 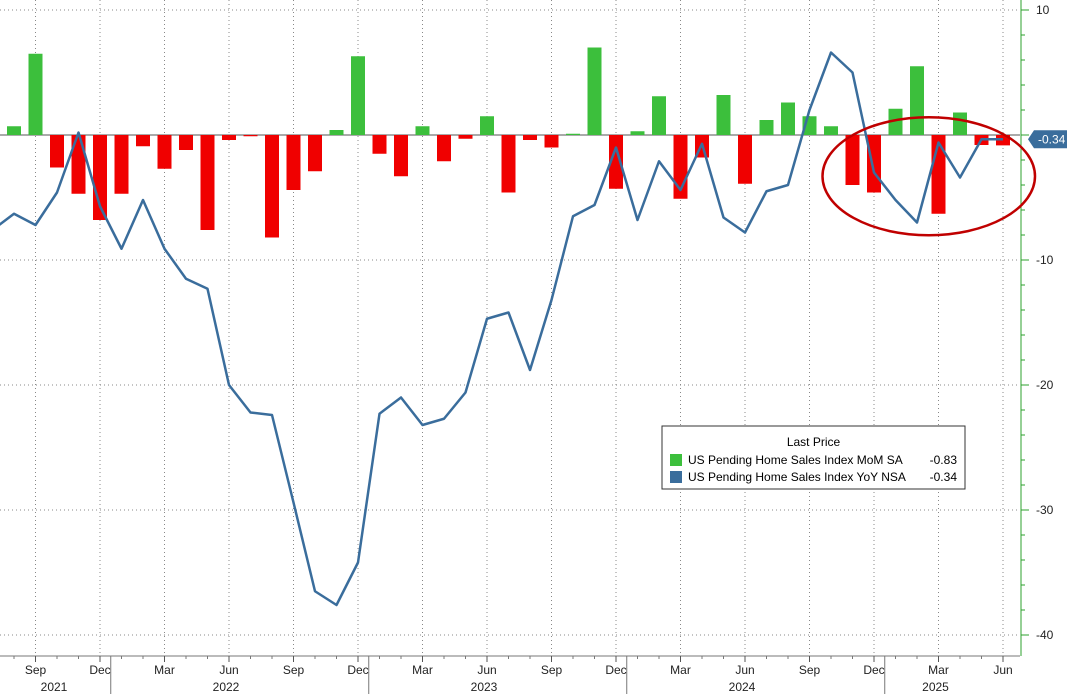 What do you see at coordinates (797, 477) in the screenshot?
I see `legend-entry-label: US Pending Home Sales Index YoY NSA` at bounding box center [797, 477].